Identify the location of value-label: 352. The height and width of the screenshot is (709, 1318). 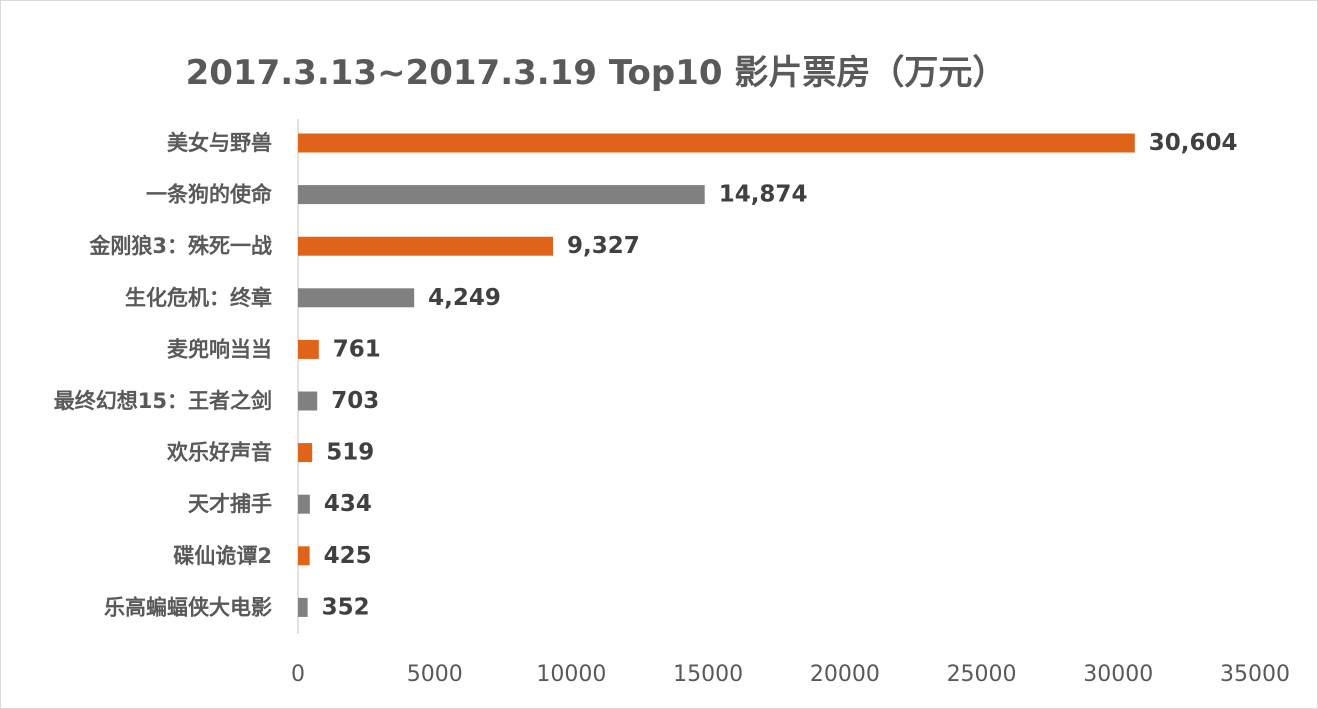
(346, 607).